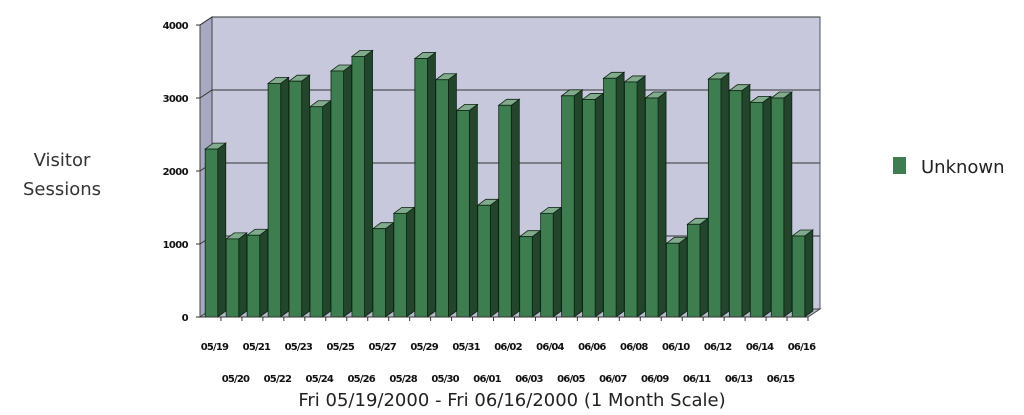 Image resolution: width=1024 pixels, height=415 pixels. I want to click on x-tick-label: 06/16, so click(802, 347).